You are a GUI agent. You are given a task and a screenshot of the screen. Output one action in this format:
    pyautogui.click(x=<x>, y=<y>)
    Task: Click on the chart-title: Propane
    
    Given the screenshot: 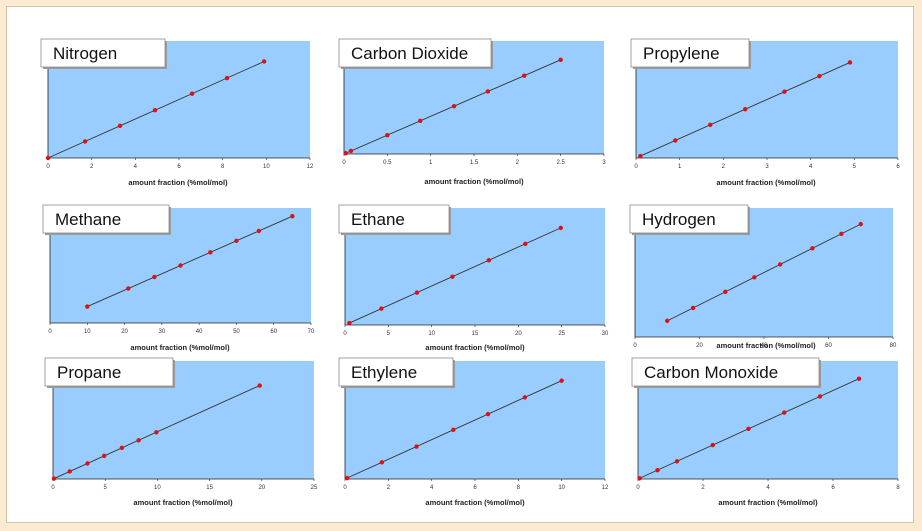 What is the action you would take?
    pyautogui.click(x=89, y=372)
    